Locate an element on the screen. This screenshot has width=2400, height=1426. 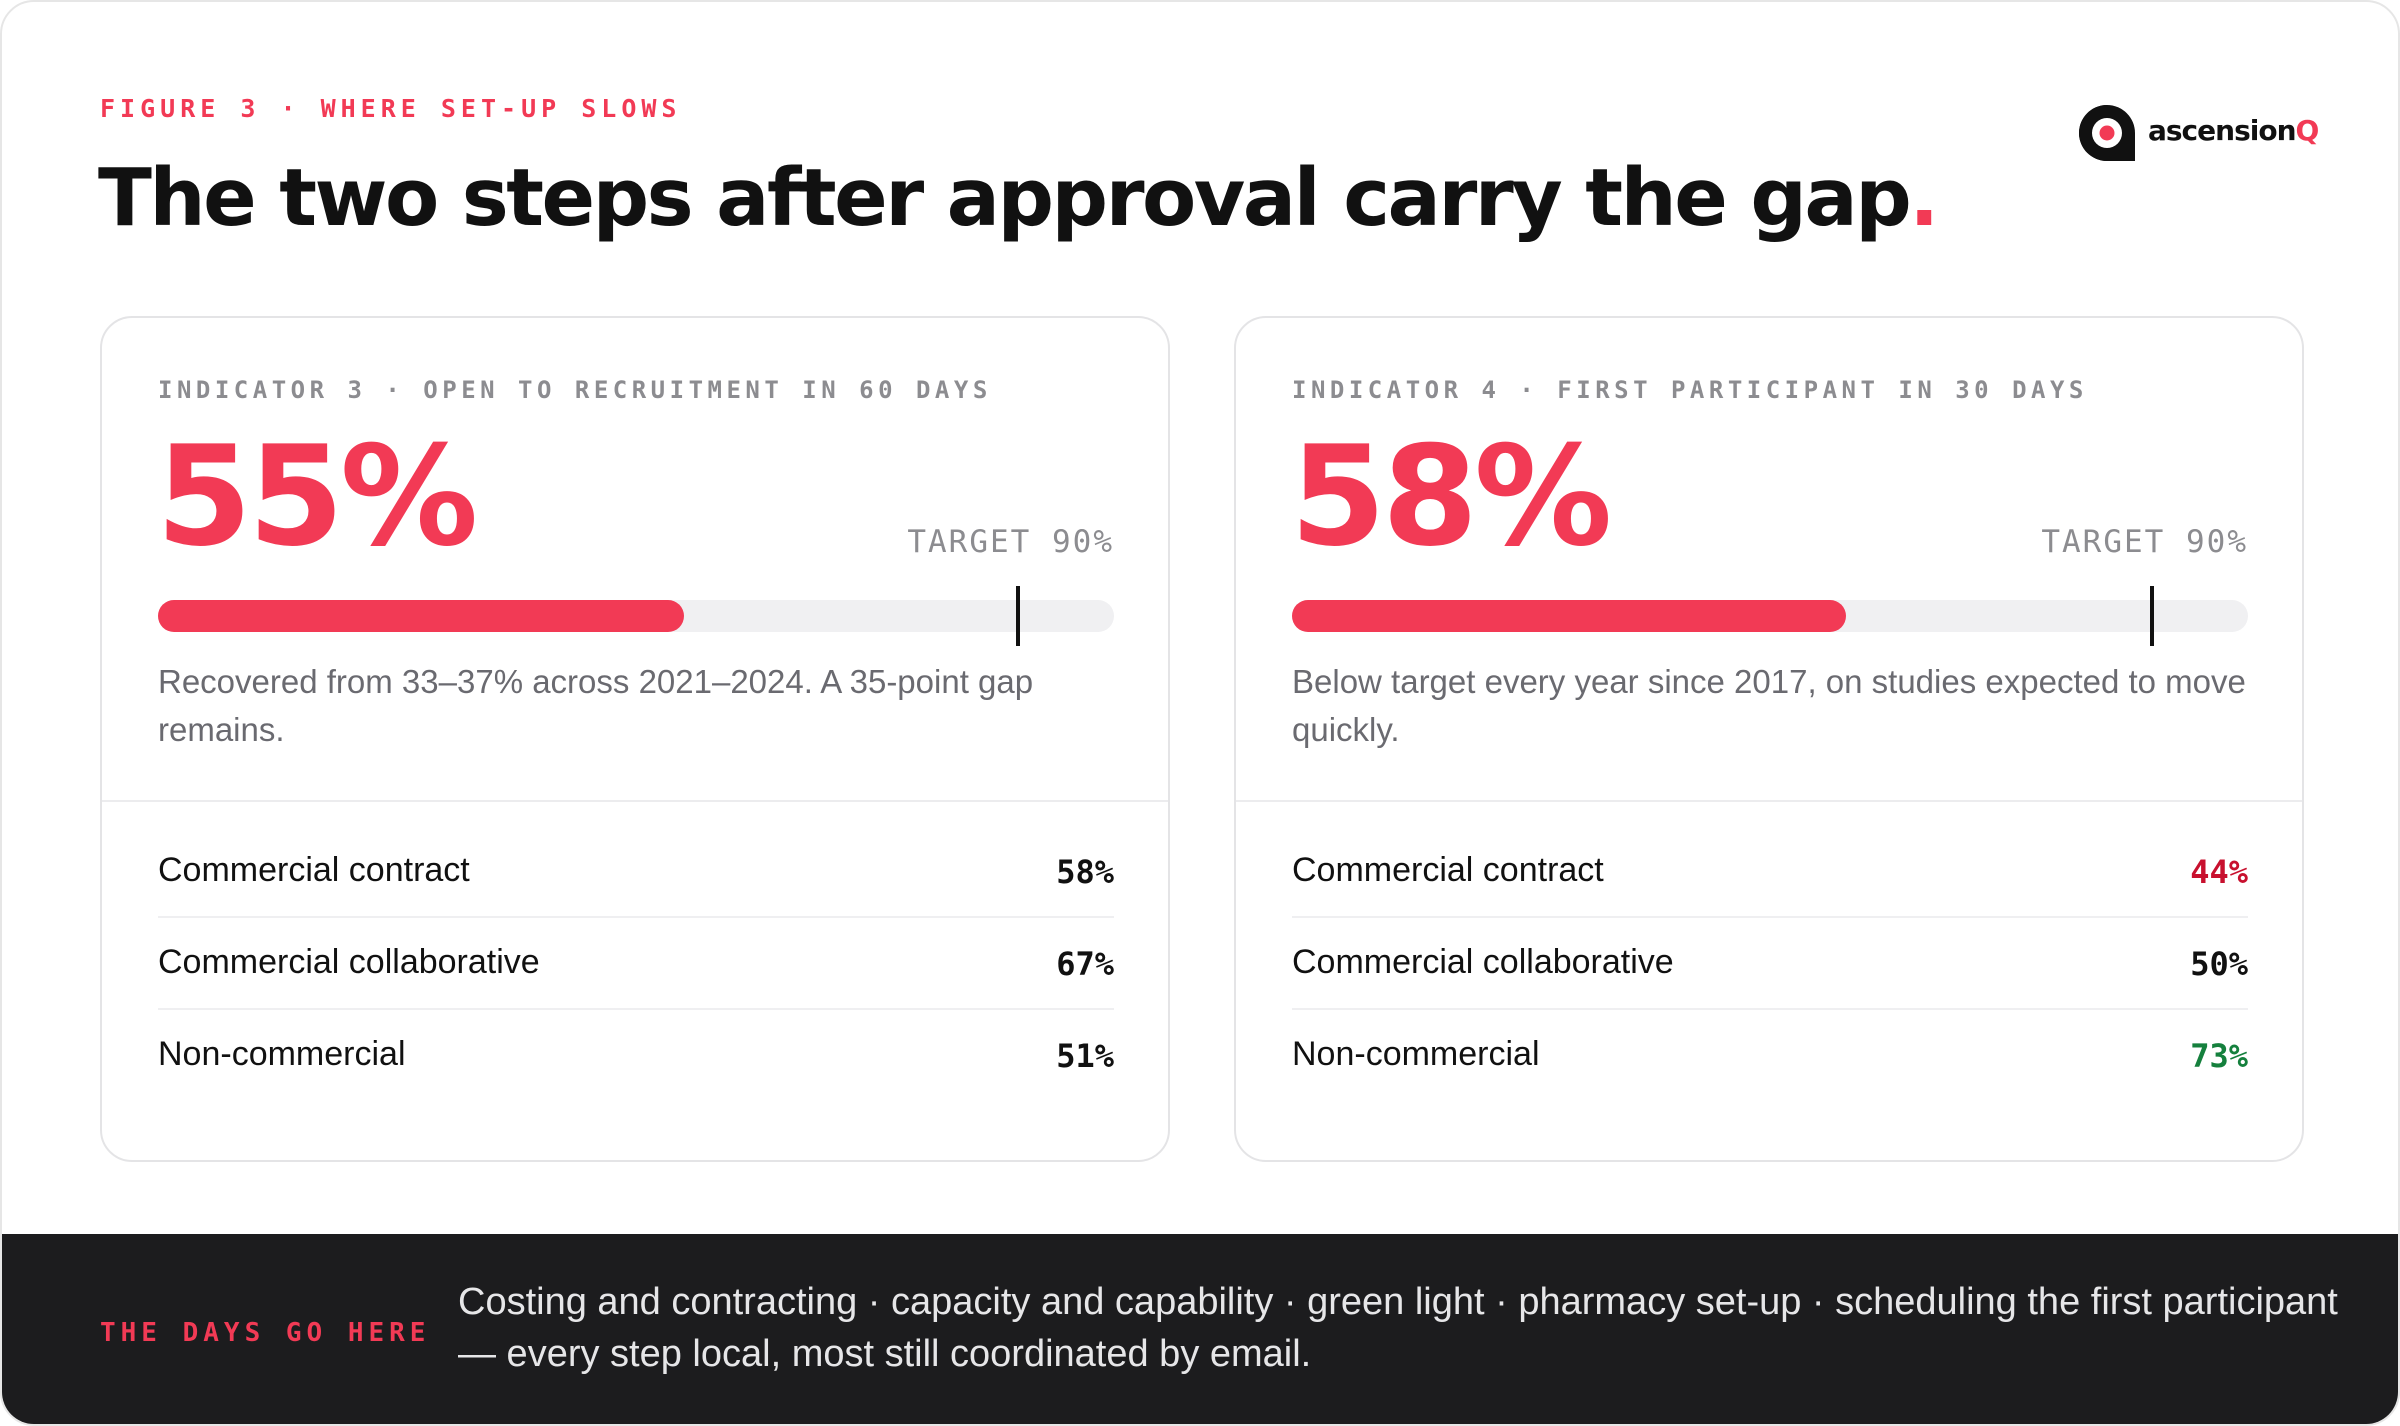
breakdown-value: 58% is located at coordinates (1085, 872).